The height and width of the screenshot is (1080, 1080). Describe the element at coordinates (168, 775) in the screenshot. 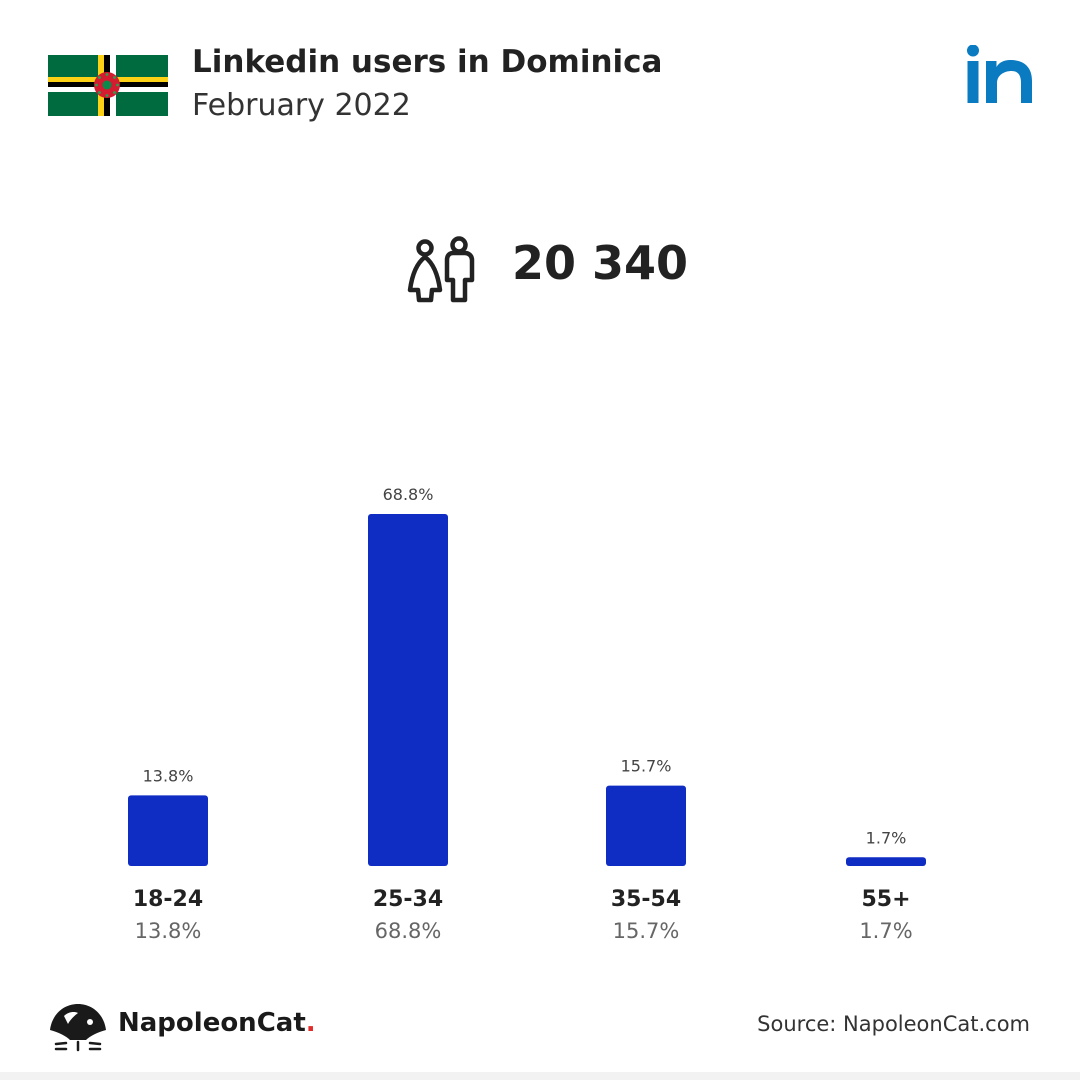

I see `bar-value-label: 13.8%` at that location.